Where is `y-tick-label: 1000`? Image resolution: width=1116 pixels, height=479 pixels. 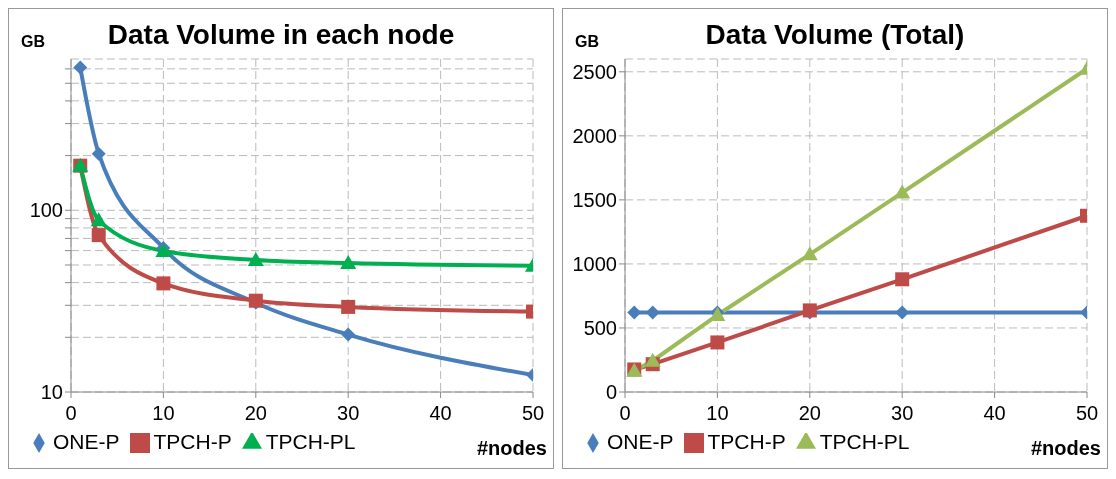 y-tick-label: 1000 is located at coordinates (594, 264).